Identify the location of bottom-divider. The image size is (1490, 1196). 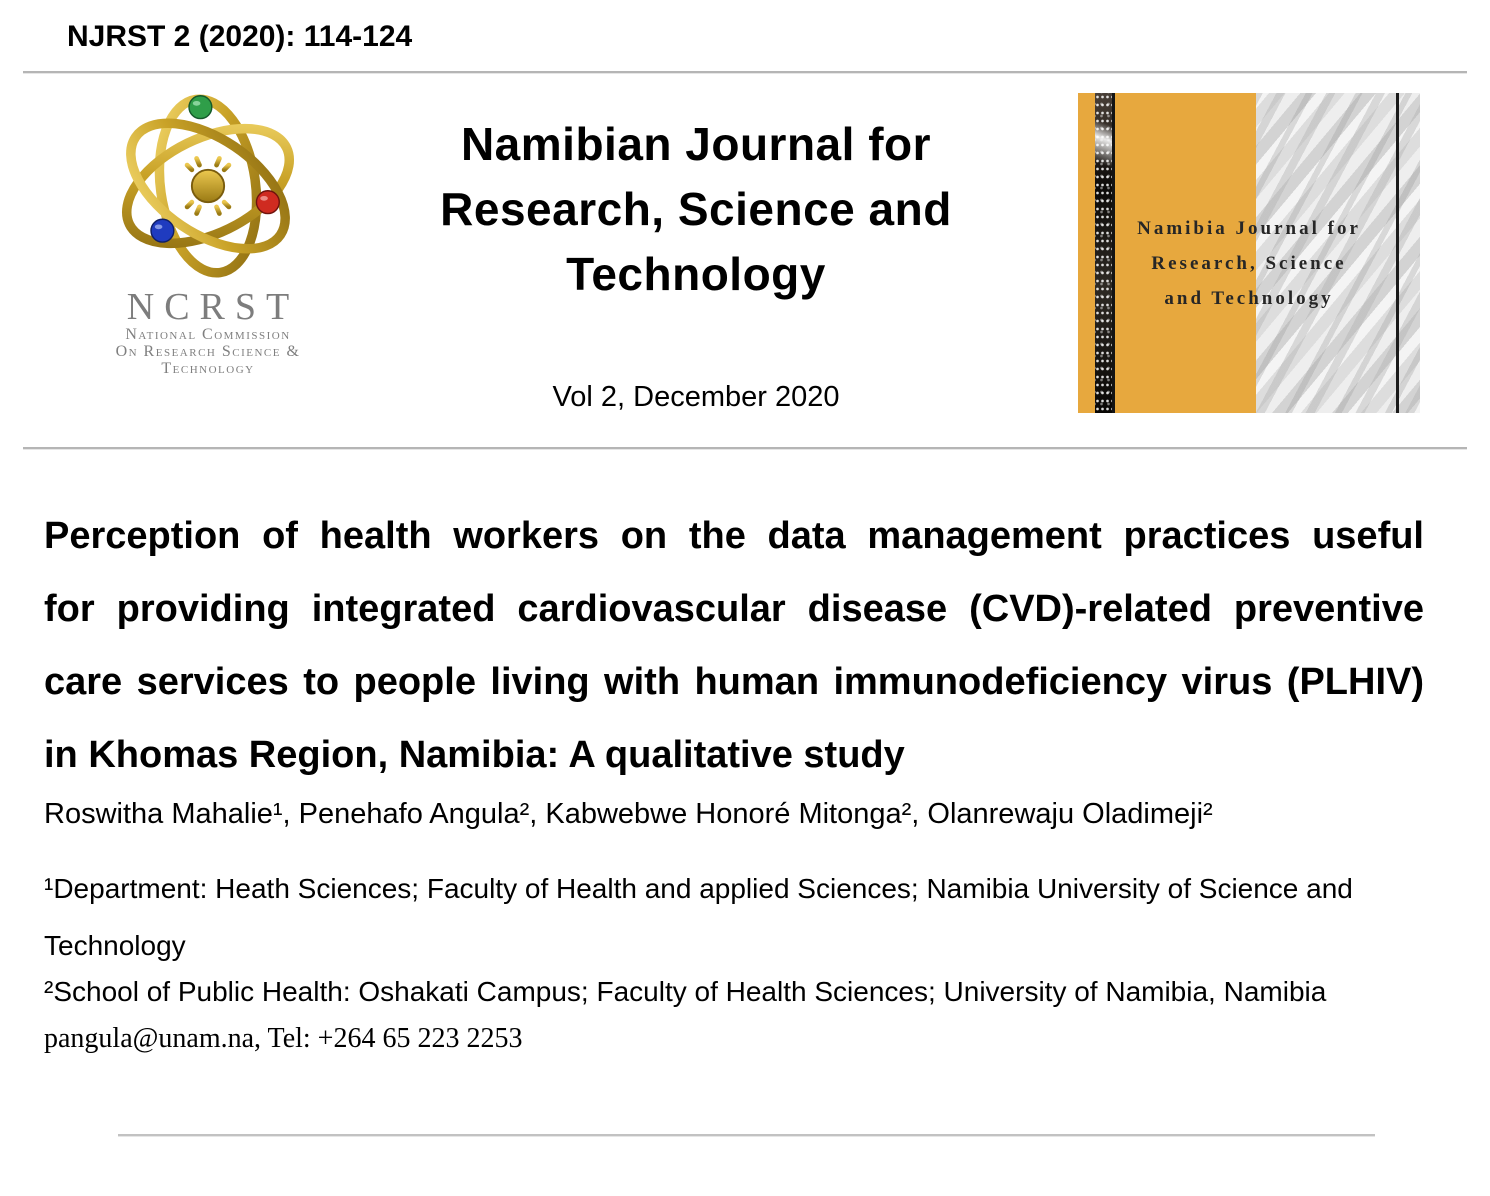
(746, 1135).